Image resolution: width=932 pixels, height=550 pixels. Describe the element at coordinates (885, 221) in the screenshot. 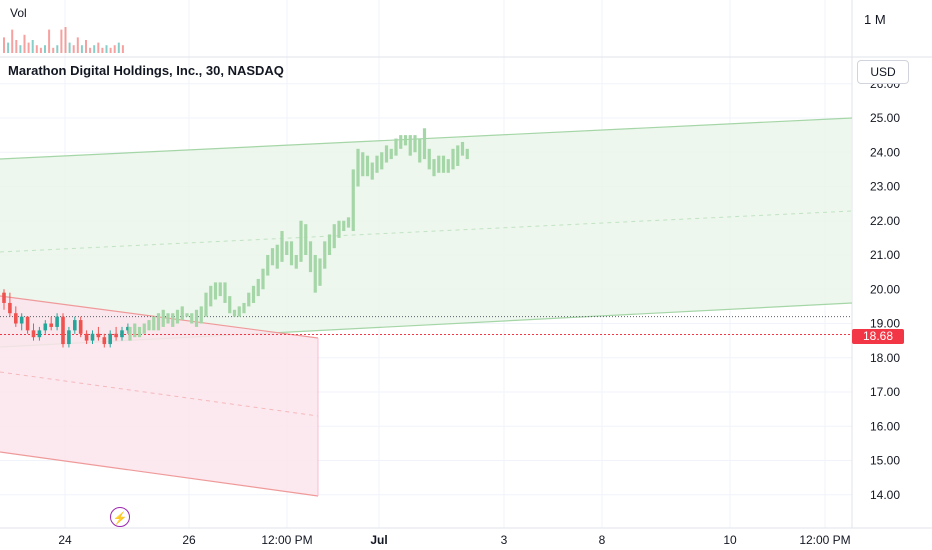

I see `price-tick-label: 22.00` at that location.